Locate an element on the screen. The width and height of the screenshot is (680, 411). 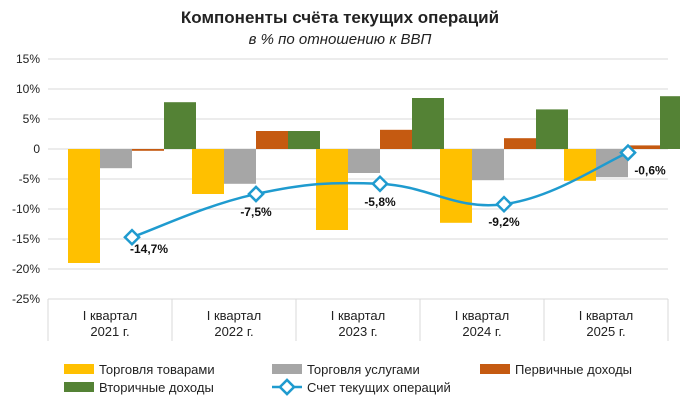
chart-subtitle: в % по отношению к ВВП is located at coordinates (340, 39).